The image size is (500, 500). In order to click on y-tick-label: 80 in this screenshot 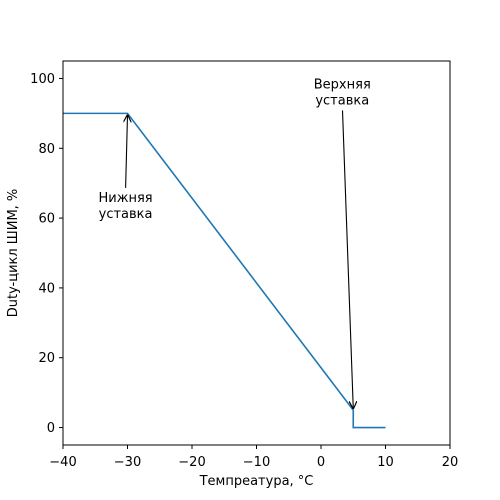, I will do `click(46, 149)`.